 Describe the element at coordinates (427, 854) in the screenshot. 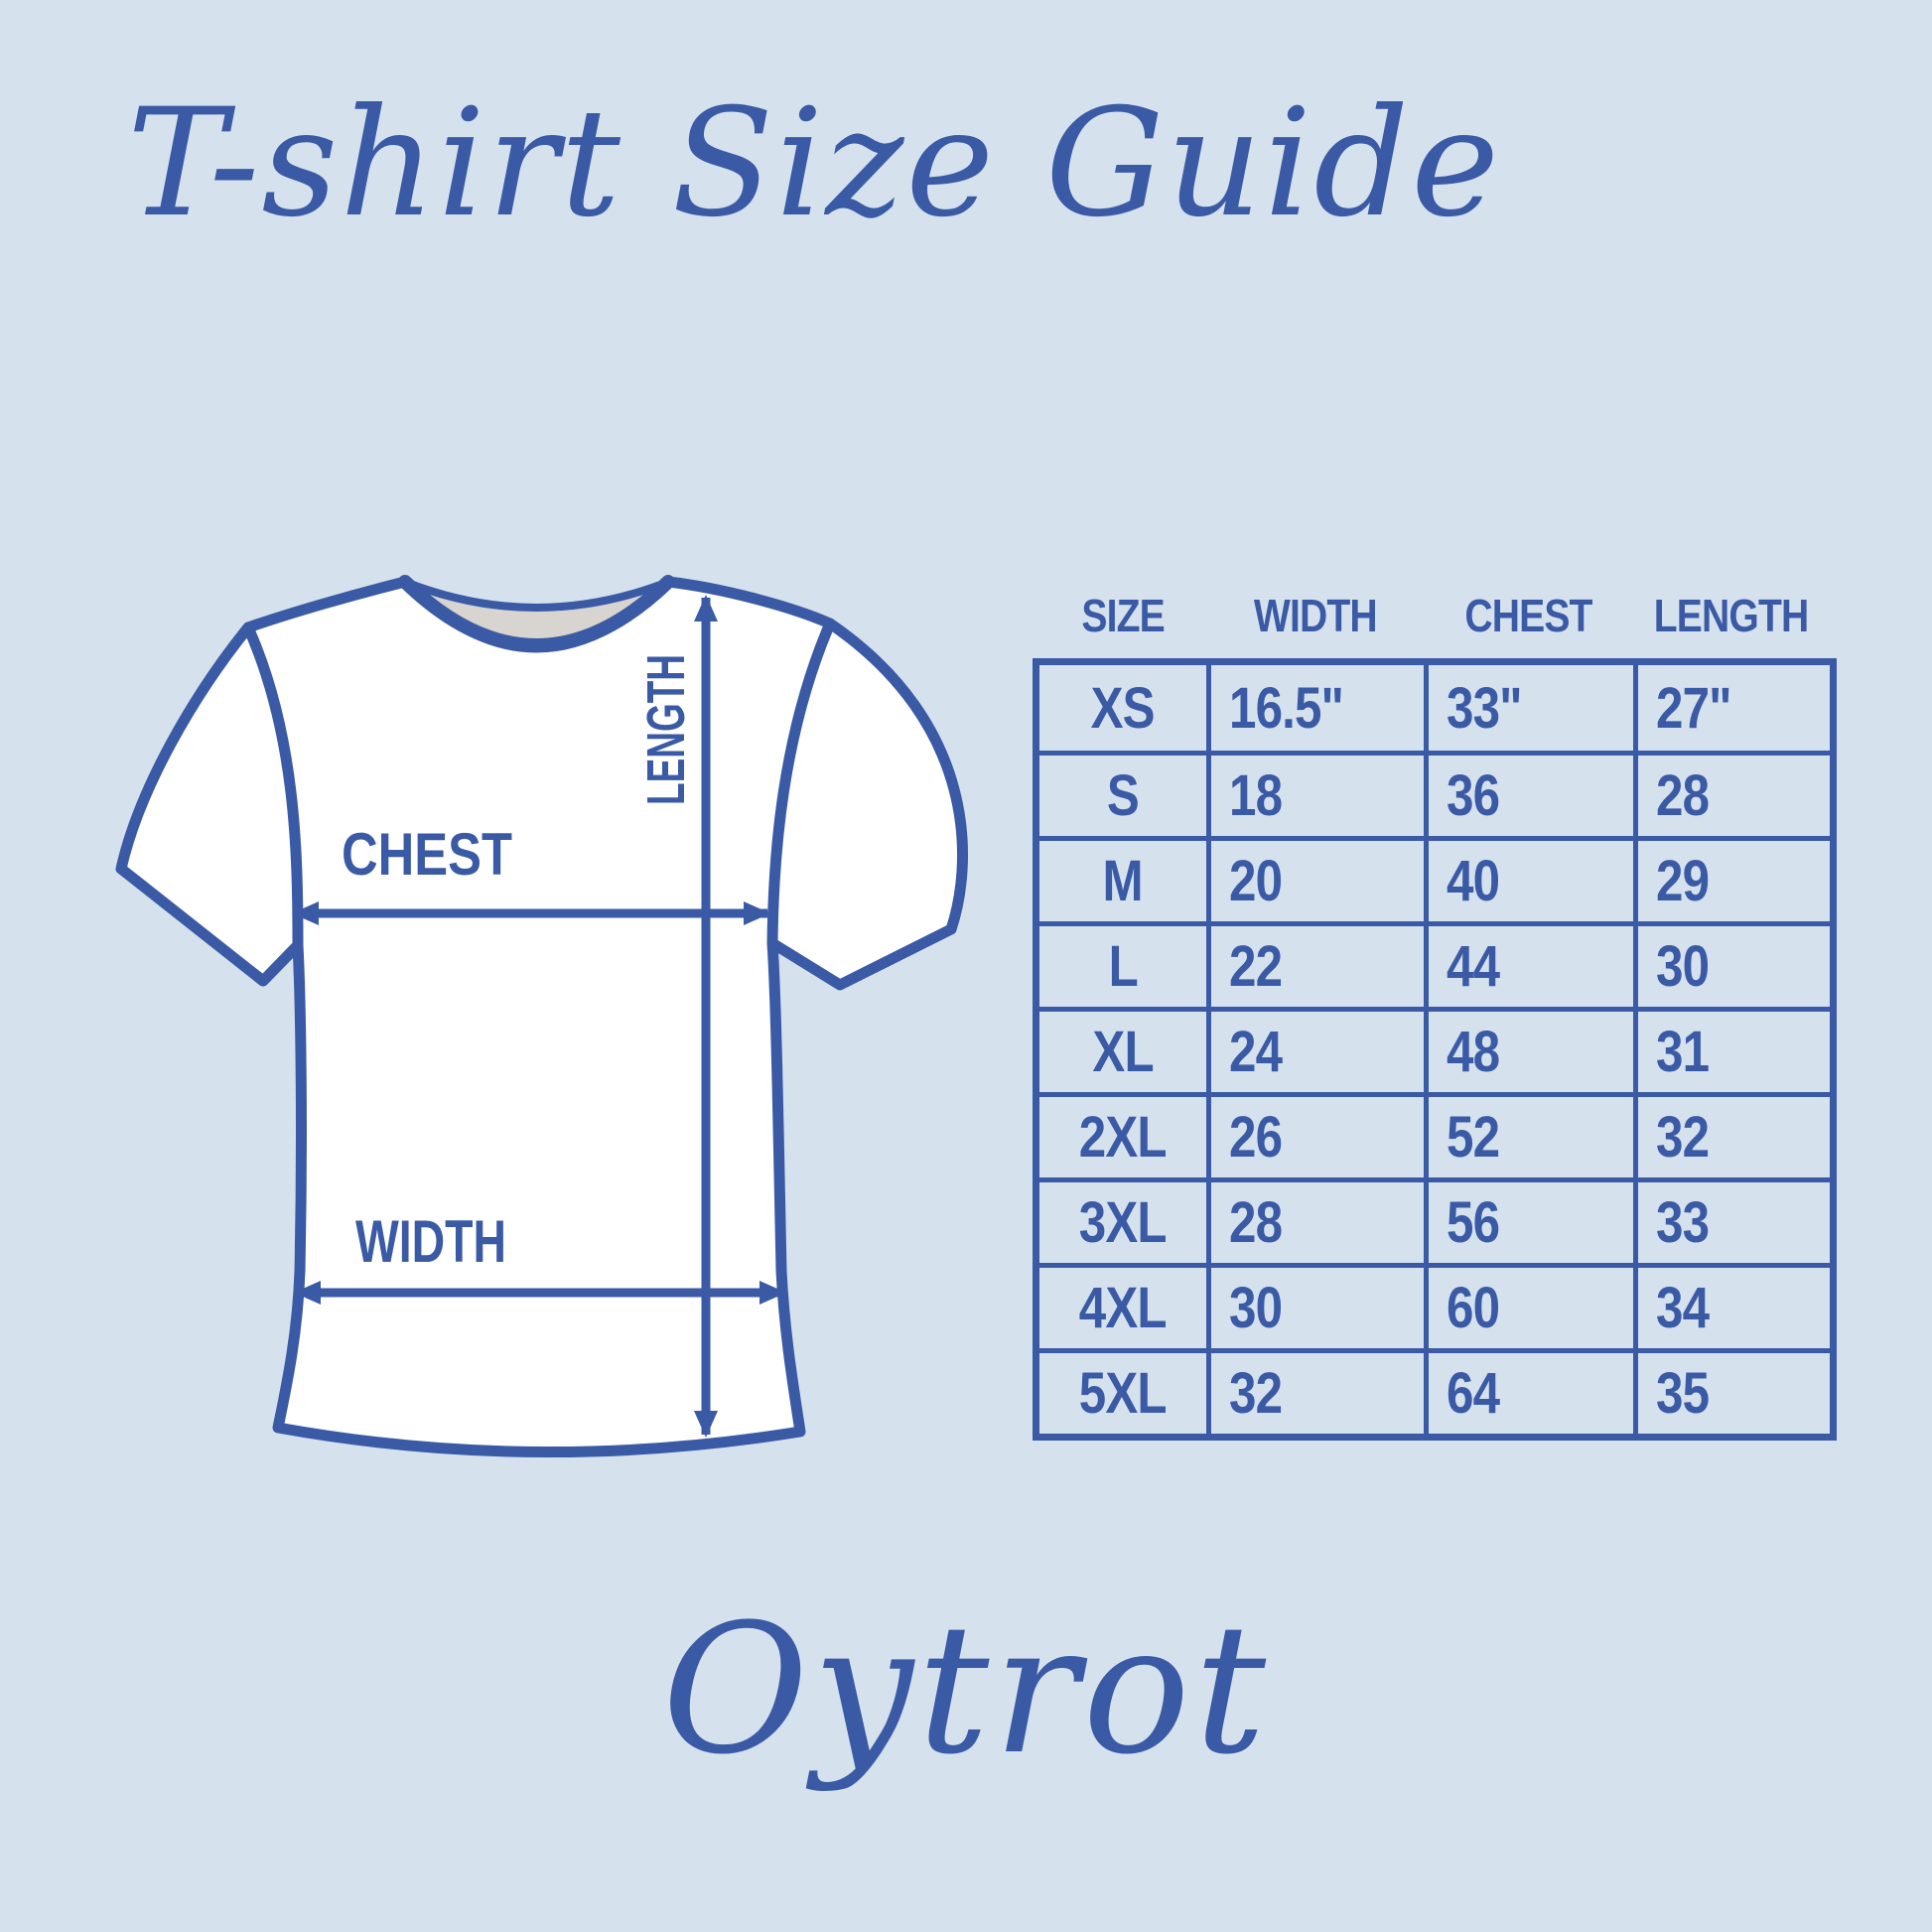

I see `chest-label: CHEST` at that location.